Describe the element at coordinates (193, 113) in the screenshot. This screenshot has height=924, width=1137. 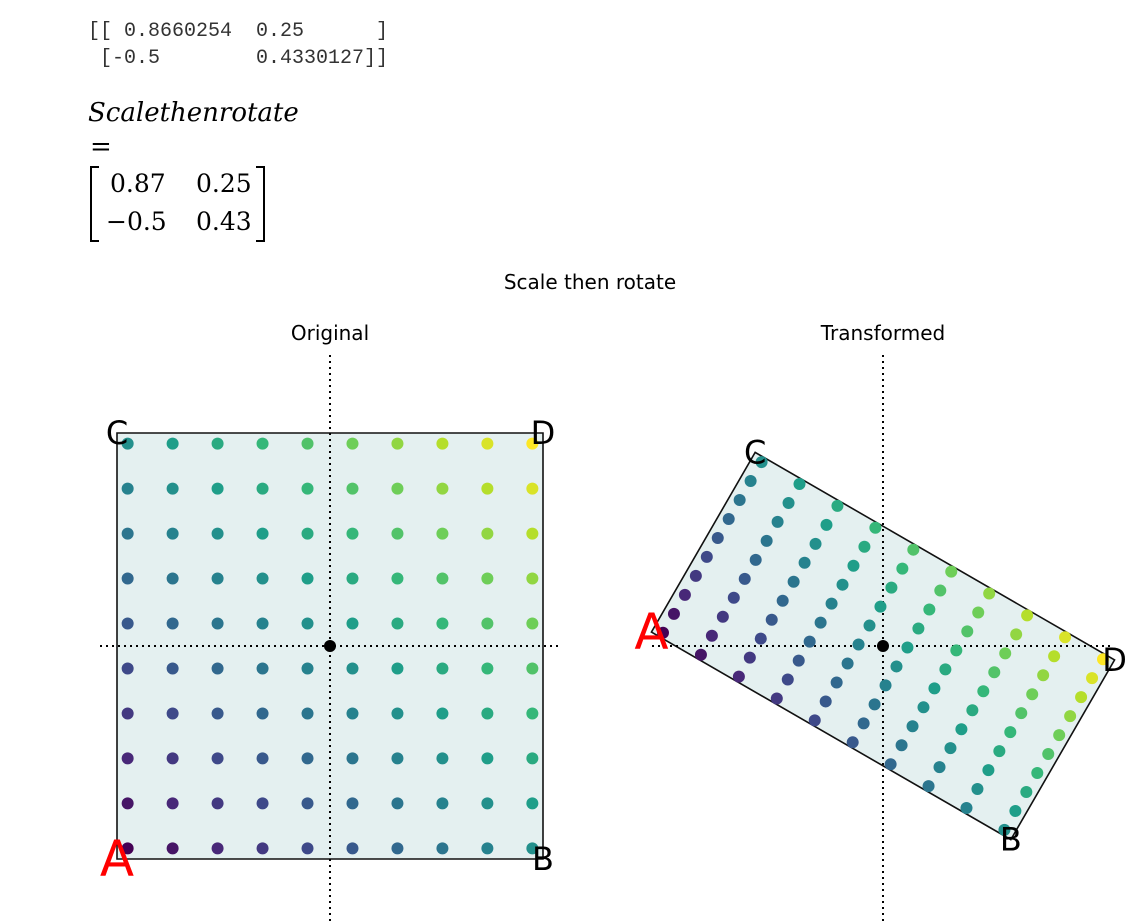
I see `math-title: Scalethenrotate` at that location.